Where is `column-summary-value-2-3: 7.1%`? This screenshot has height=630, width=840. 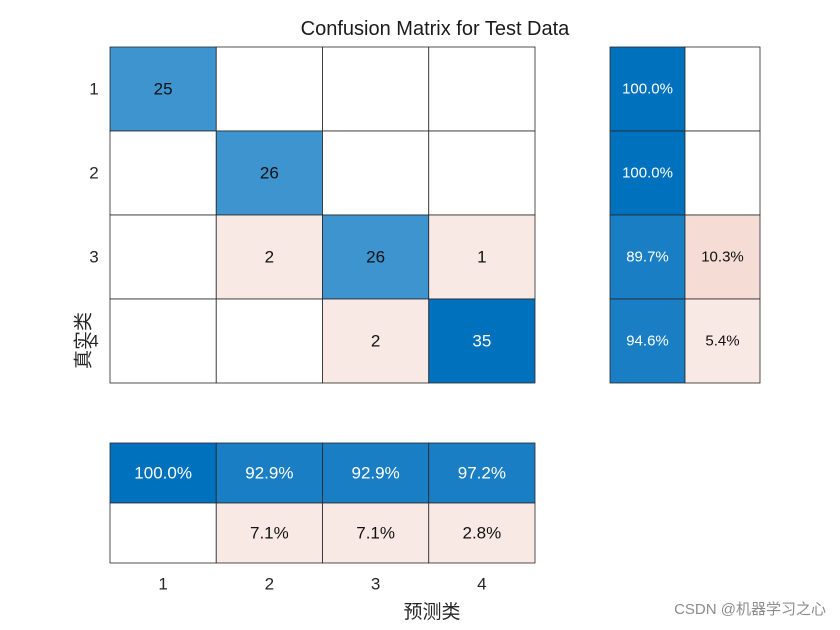 column-summary-value-2-3: 7.1% is located at coordinates (375, 533).